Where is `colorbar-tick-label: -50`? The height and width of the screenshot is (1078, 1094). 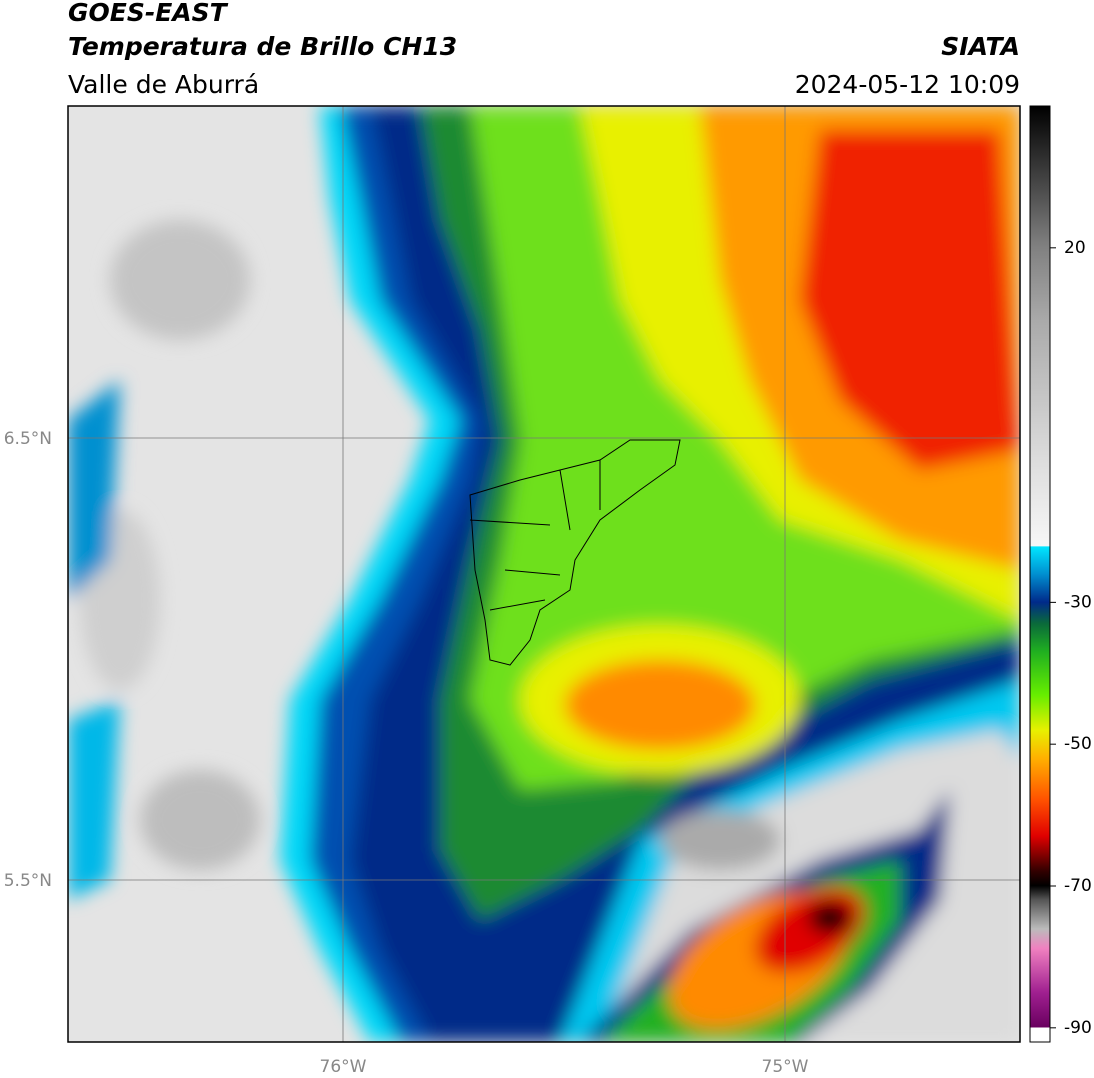
colorbar-tick-label: -50 is located at coordinates (1078, 744).